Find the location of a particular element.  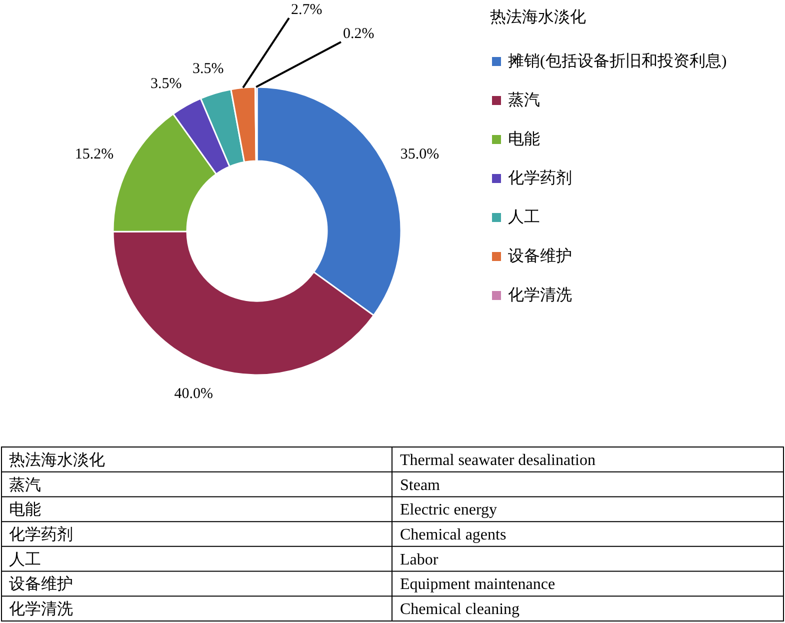

text: 设备维护 is located at coordinates (41, 584).